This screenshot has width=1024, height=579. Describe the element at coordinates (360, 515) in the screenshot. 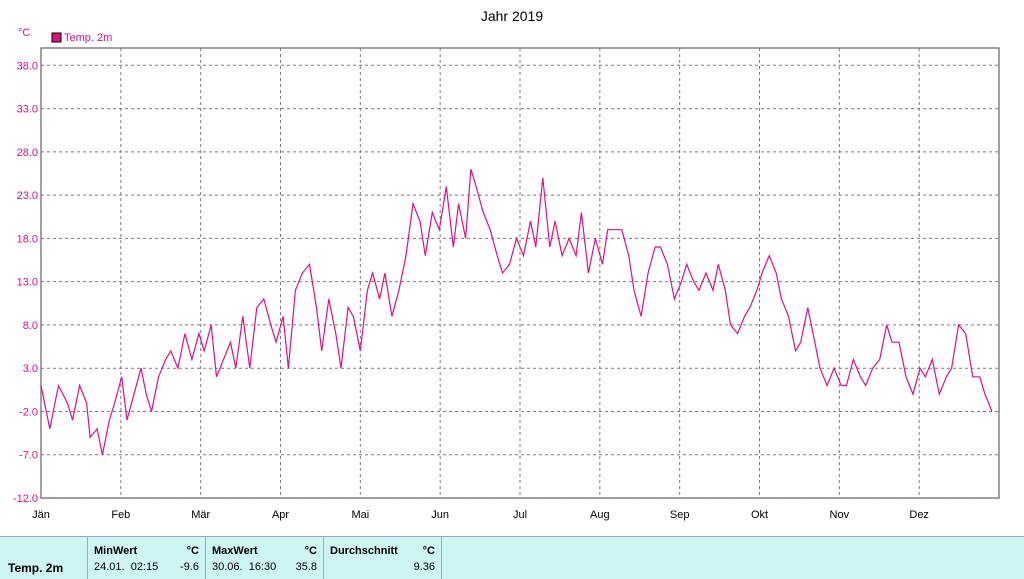

I see `month-label: Mai` at that location.